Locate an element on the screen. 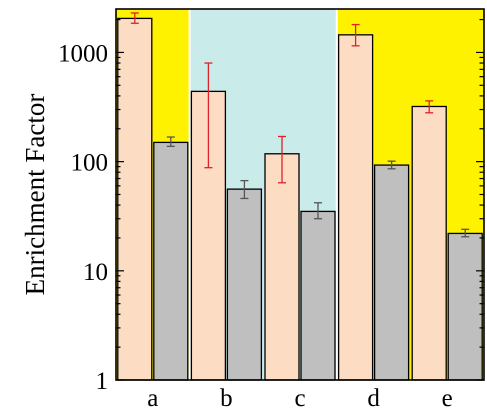 Image resolution: width=487 pixels, height=411 pixels. y-tick-label: 1 is located at coordinates (102, 381).